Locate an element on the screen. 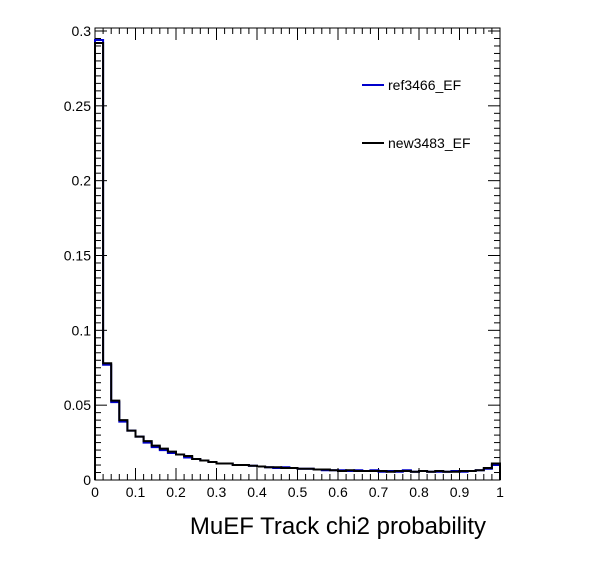  x-tick-label: 1 is located at coordinates (500, 492).